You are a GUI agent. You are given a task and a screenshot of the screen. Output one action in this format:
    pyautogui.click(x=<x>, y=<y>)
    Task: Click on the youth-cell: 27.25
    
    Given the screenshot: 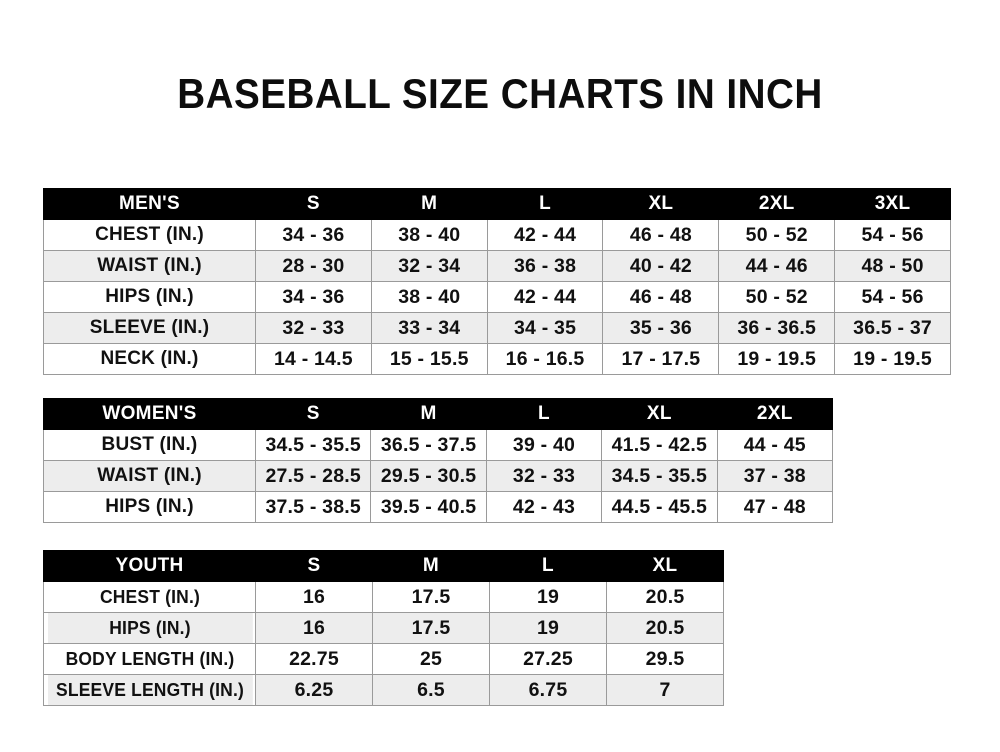 What is the action you would take?
    pyautogui.click(x=548, y=659)
    